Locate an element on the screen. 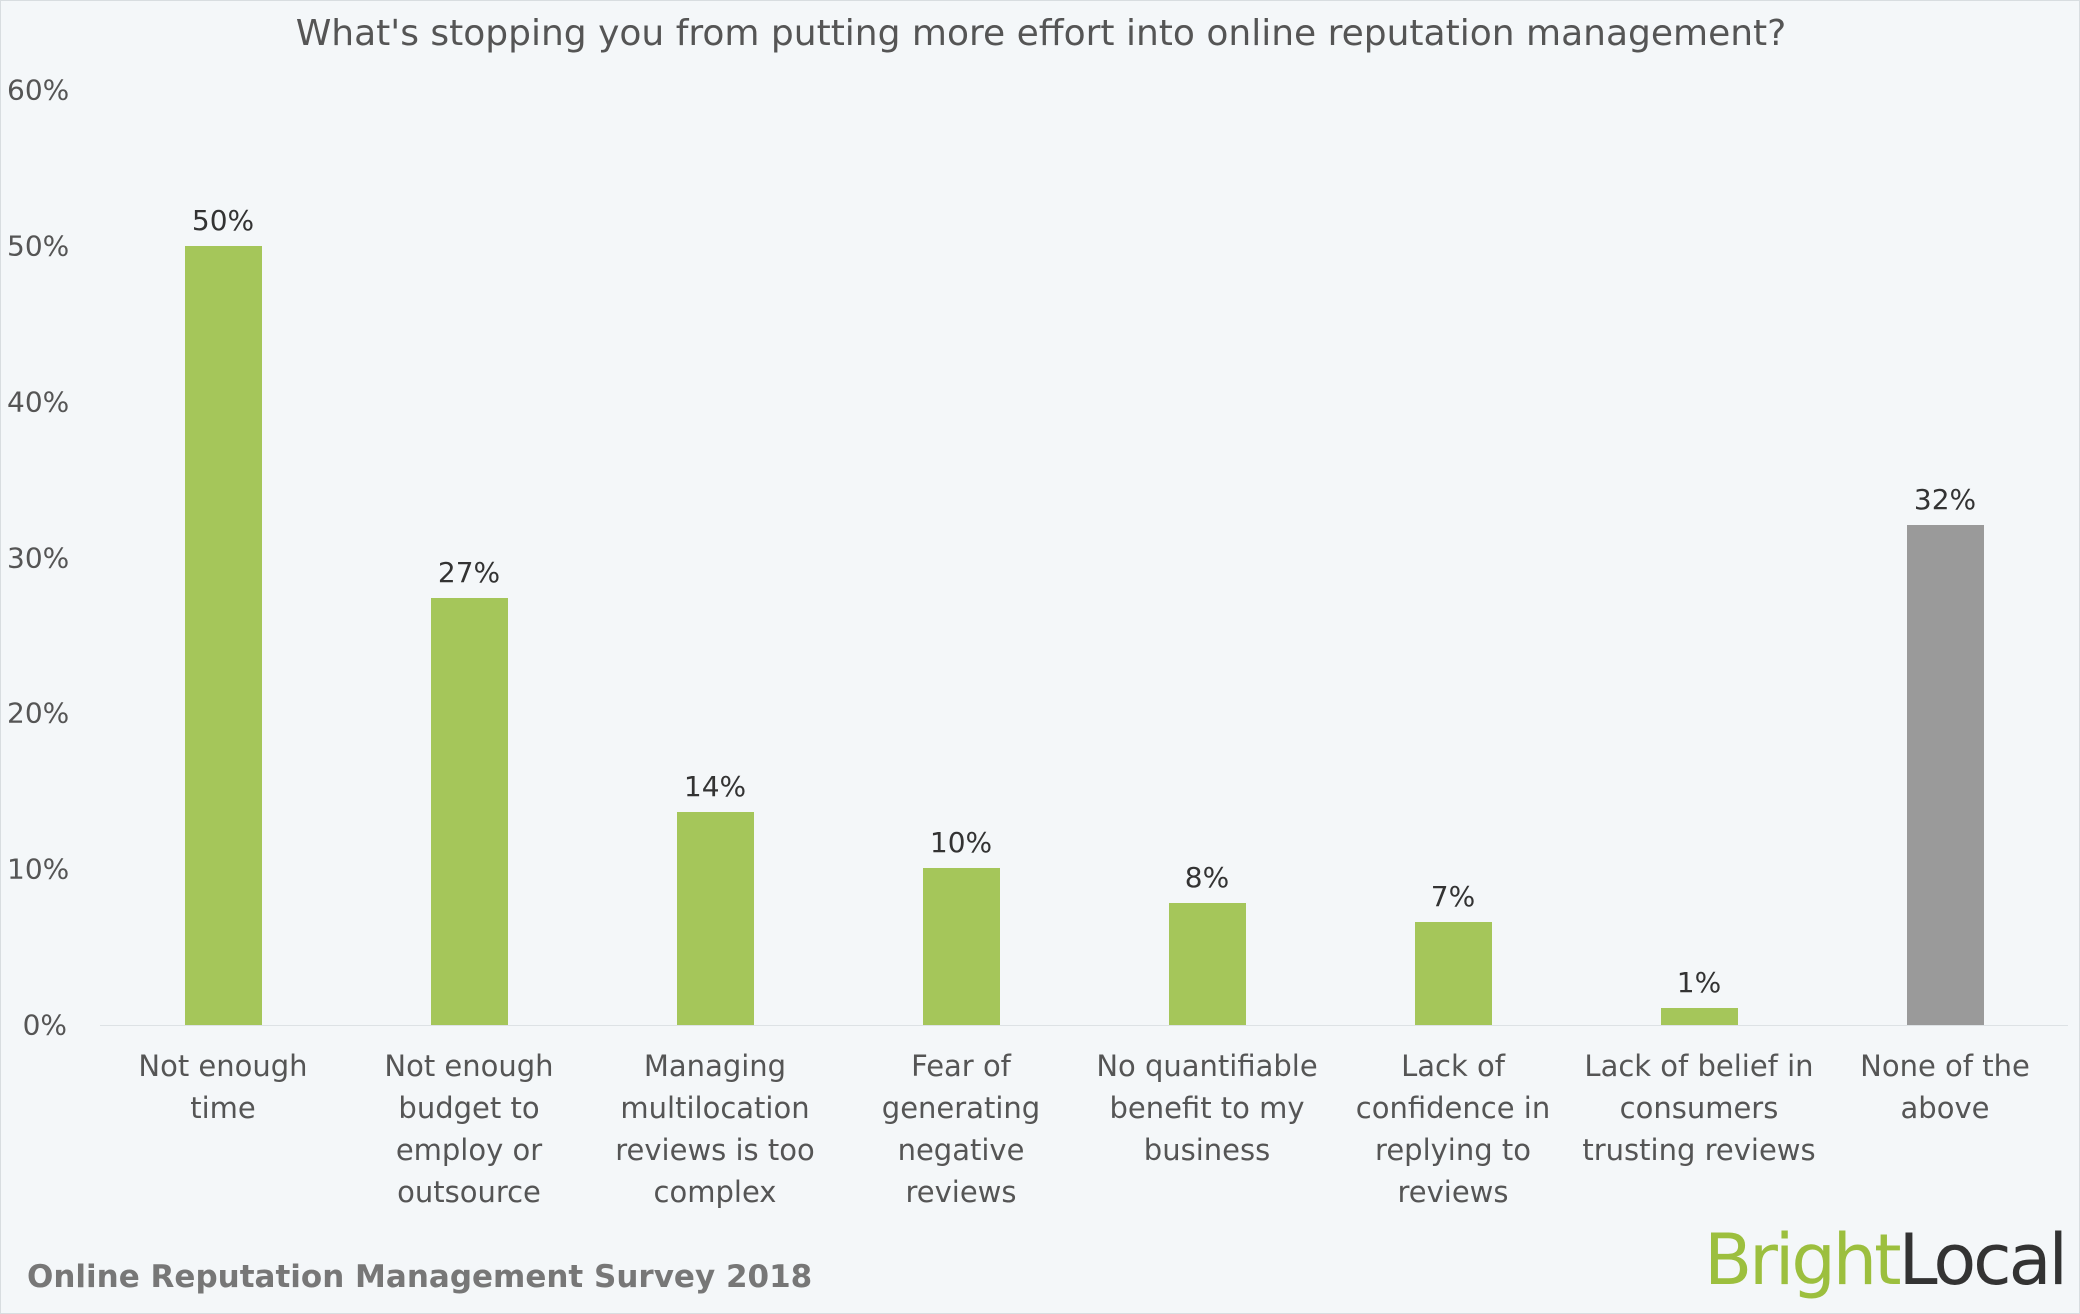 The width and height of the screenshot is (2080, 1314). x-tick-label: Fear of generating negative reviews is located at coordinates (961, 1129).